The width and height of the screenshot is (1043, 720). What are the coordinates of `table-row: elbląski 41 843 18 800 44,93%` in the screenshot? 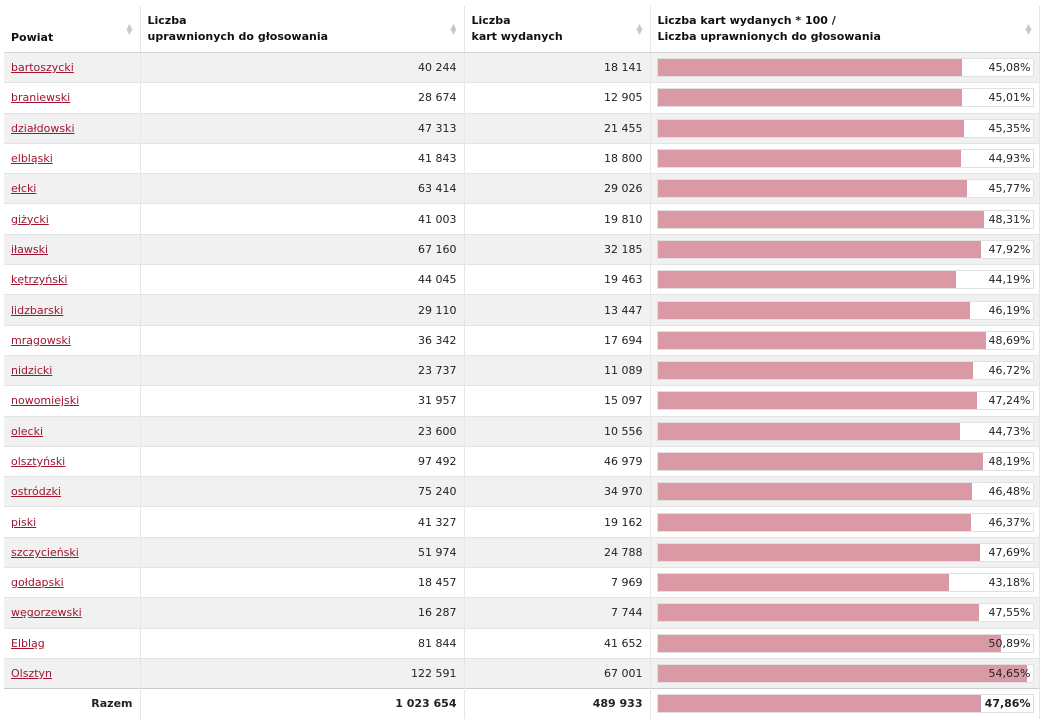 It's located at (522, 158).